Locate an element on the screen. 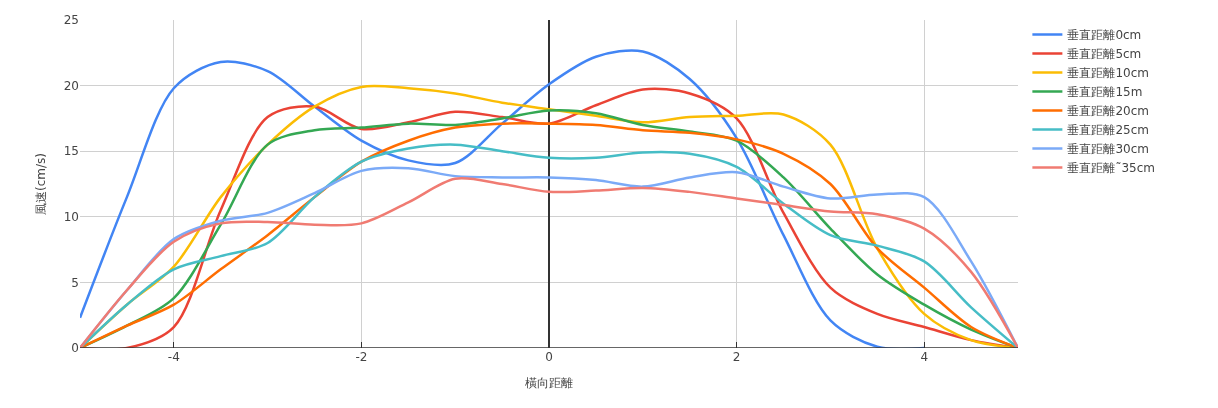 This screenshot has width=1218, height=408. legend-label: 垂直距離15m is located at coordinates (1105, 92).